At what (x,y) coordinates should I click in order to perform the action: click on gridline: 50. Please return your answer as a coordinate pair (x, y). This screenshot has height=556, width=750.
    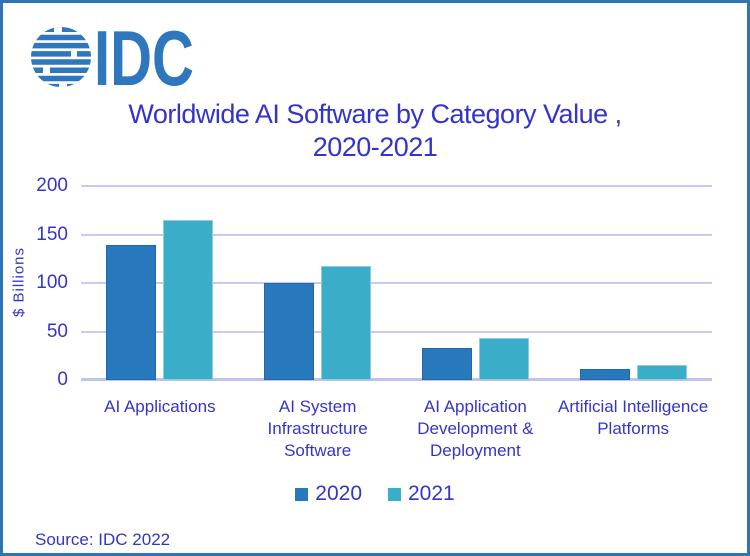
    Looking at the image, I should click on (379, 331).